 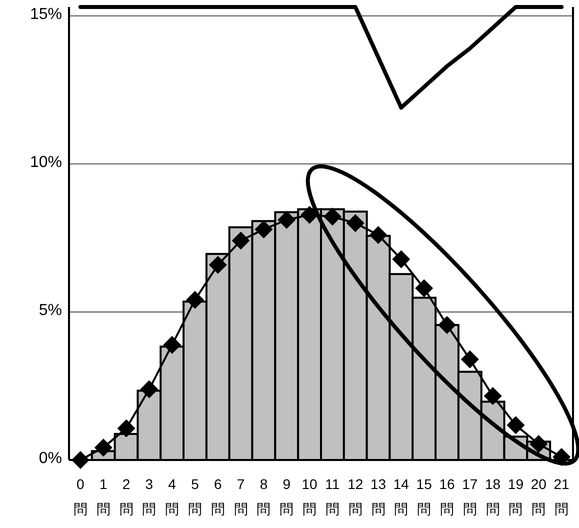 What do you see at coordinates (286, 497) in the screenshot?
I see `x-tick-label: 9問` at bounding box center [286, 497].